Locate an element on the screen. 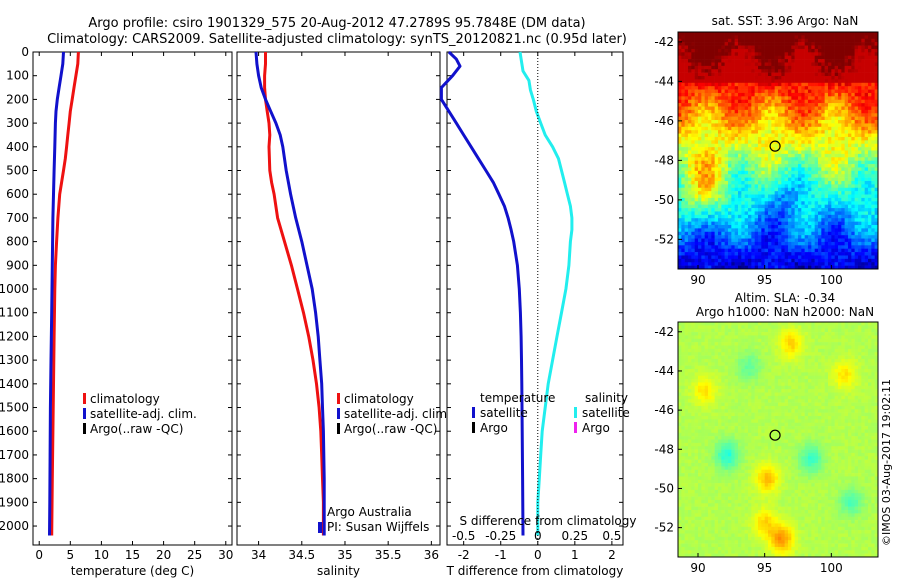  x-tick-label: -1 is located at coordinates (501, 555).